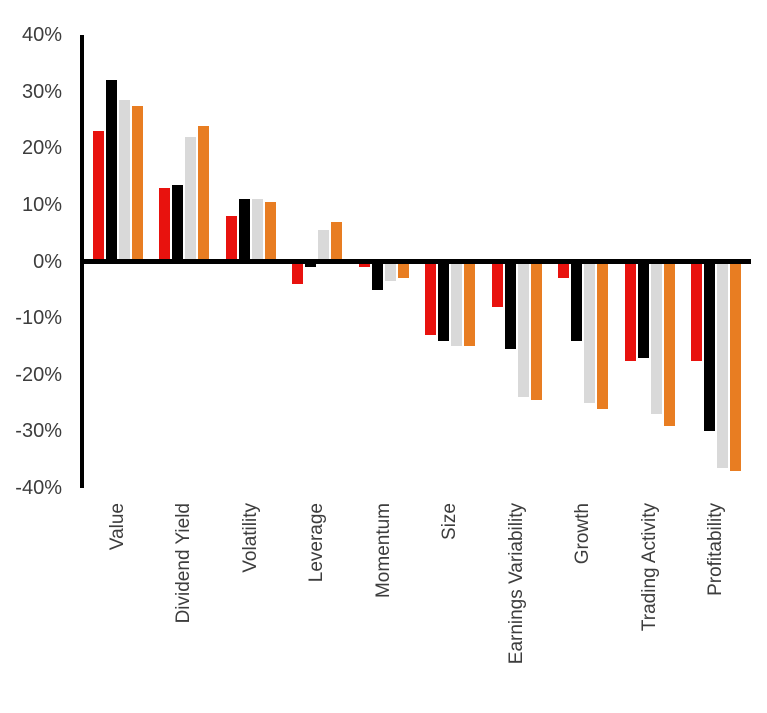 The height and width of the screenshot is (713, 767). Describe the element at coordinates (590, 332) in the screenshot. I see `bar-gray-growth` at that location.